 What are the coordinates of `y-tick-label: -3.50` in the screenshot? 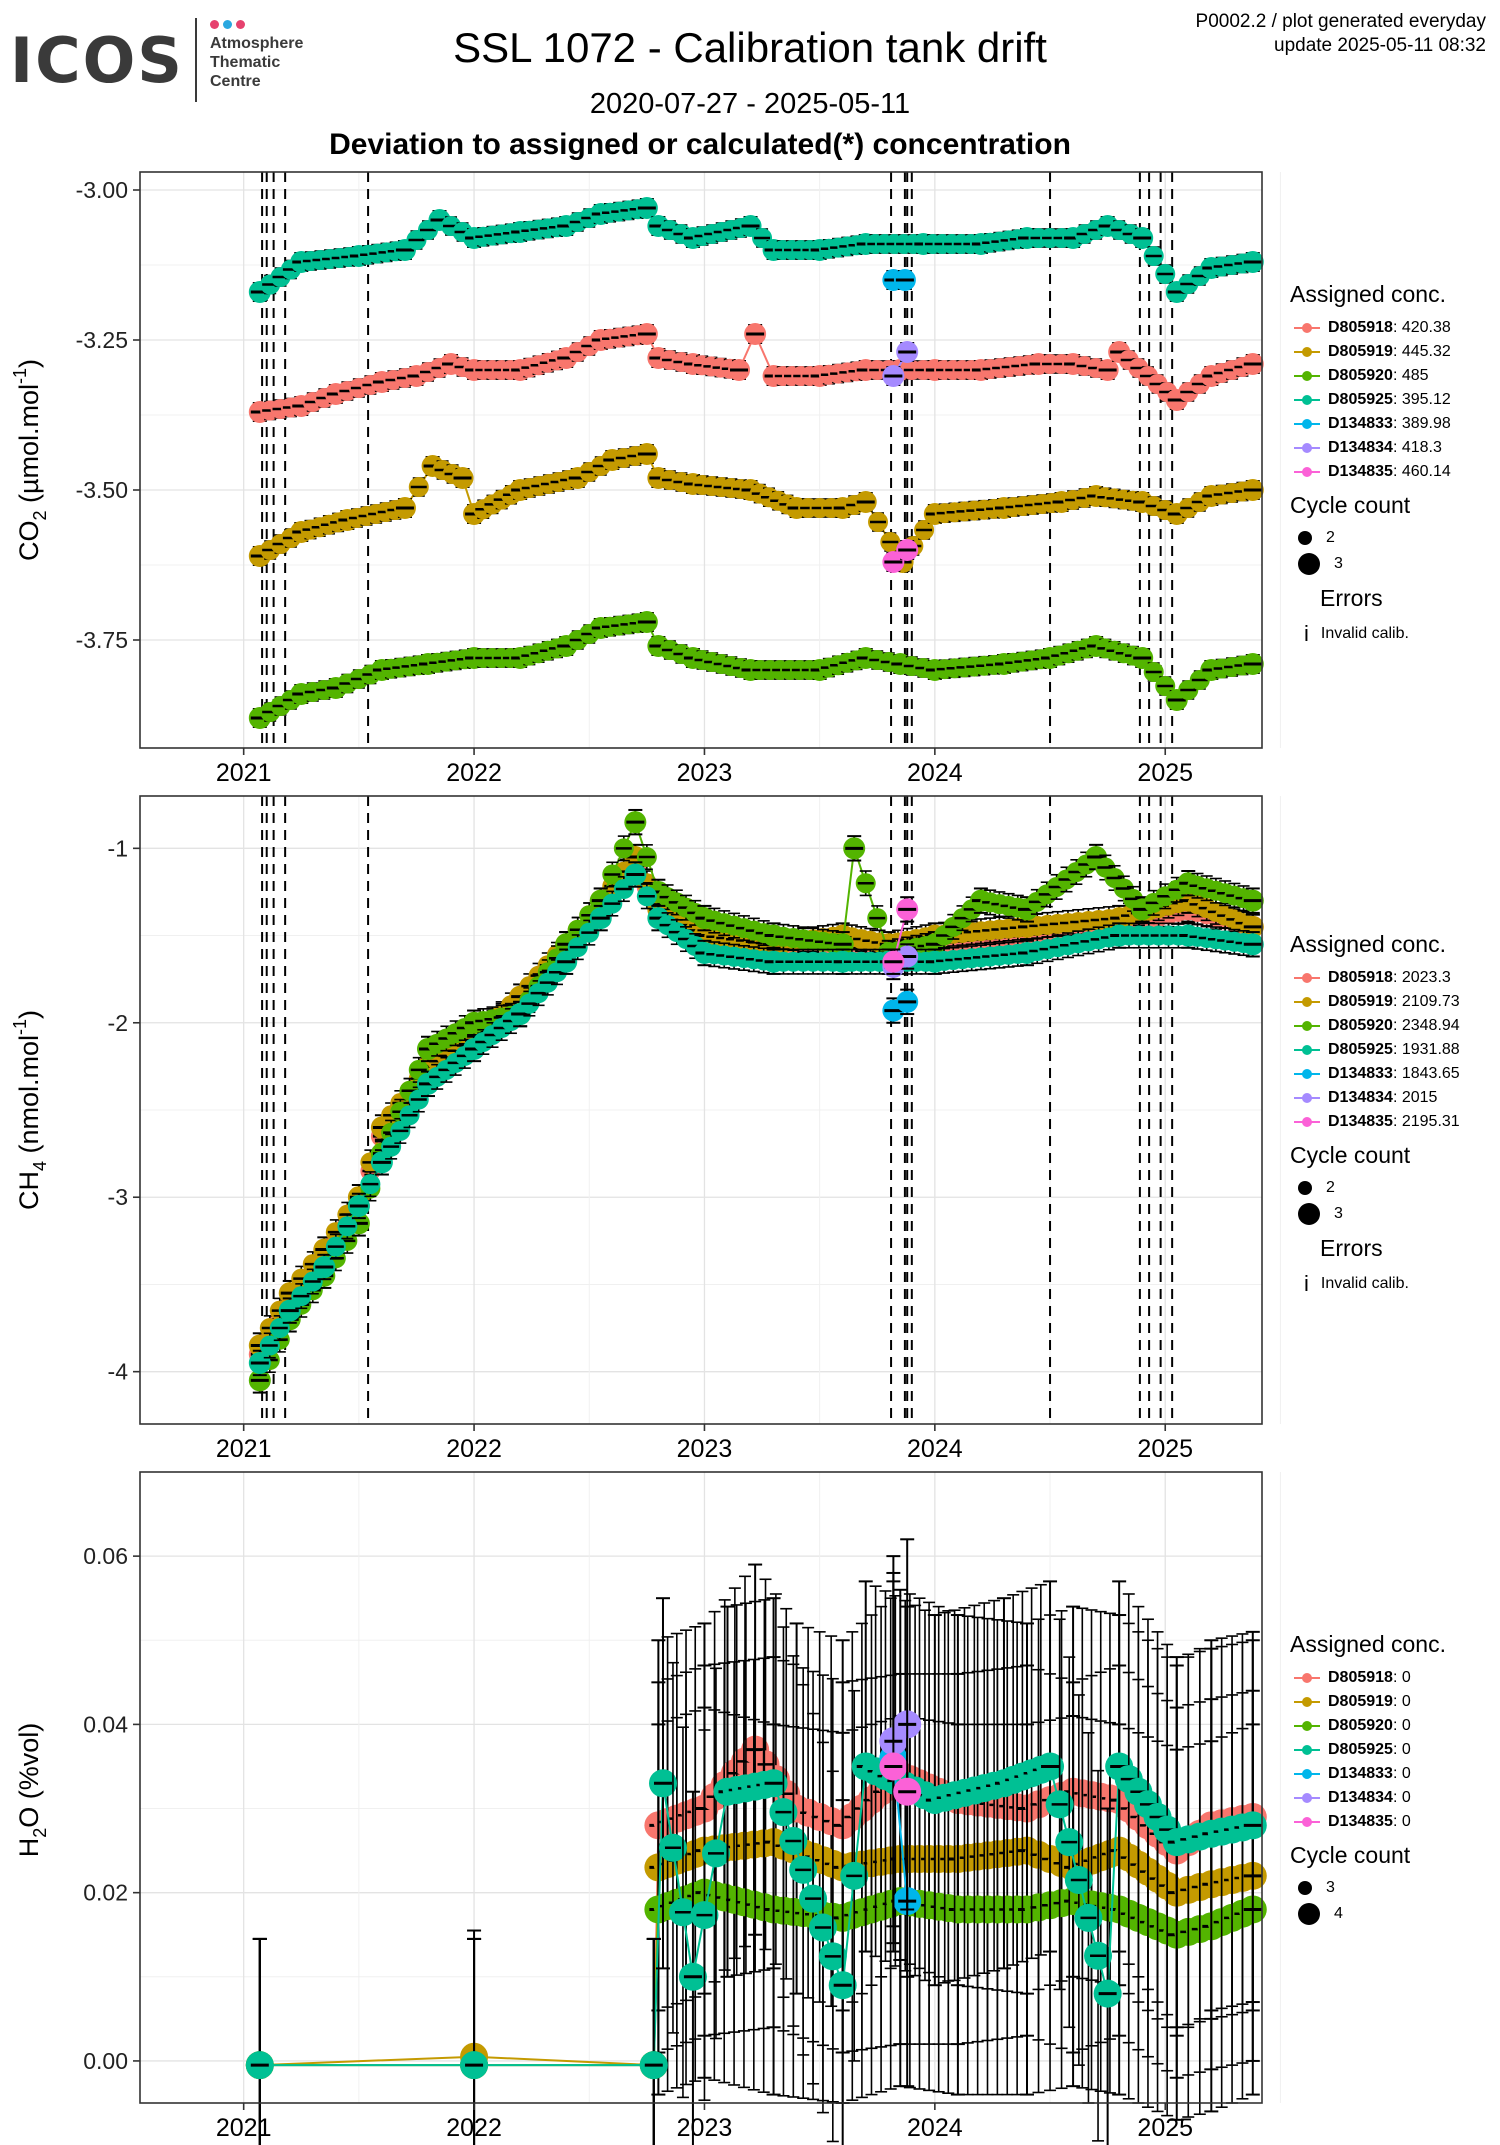 It's located at (102, 490).